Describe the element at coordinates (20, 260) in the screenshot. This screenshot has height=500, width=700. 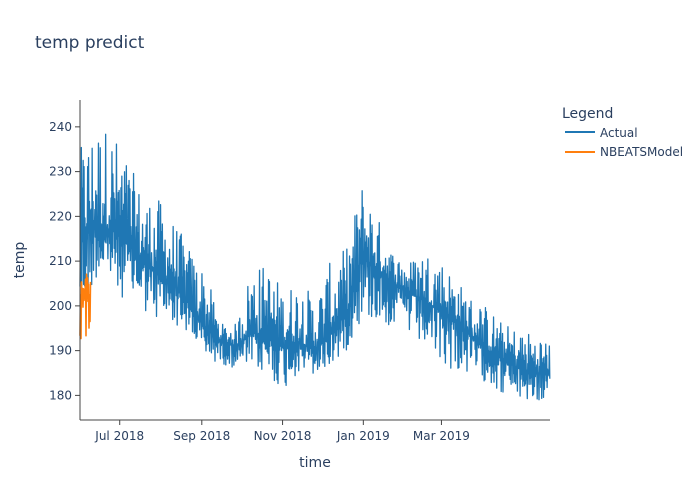
I see `y-axis-title: temp` at that location.